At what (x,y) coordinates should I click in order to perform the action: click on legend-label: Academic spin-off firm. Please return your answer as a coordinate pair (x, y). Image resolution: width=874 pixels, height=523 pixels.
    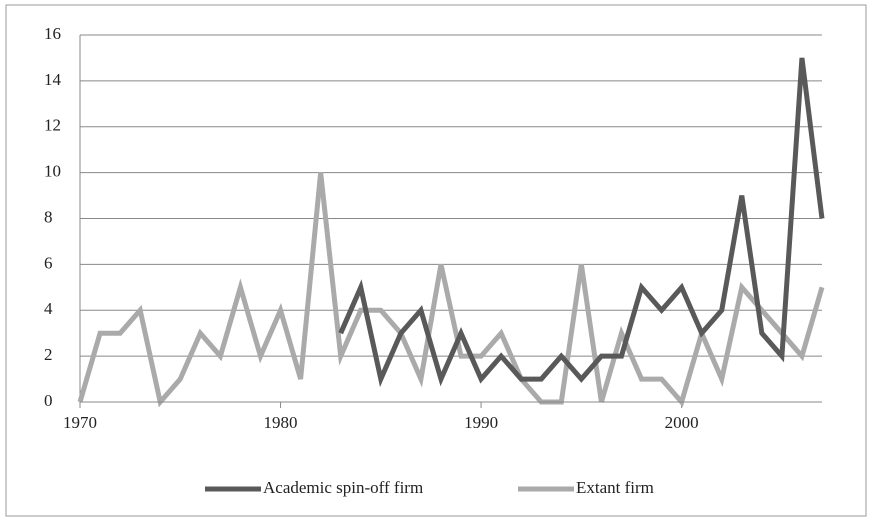
    Looking at the image, I should click on (343, 487).